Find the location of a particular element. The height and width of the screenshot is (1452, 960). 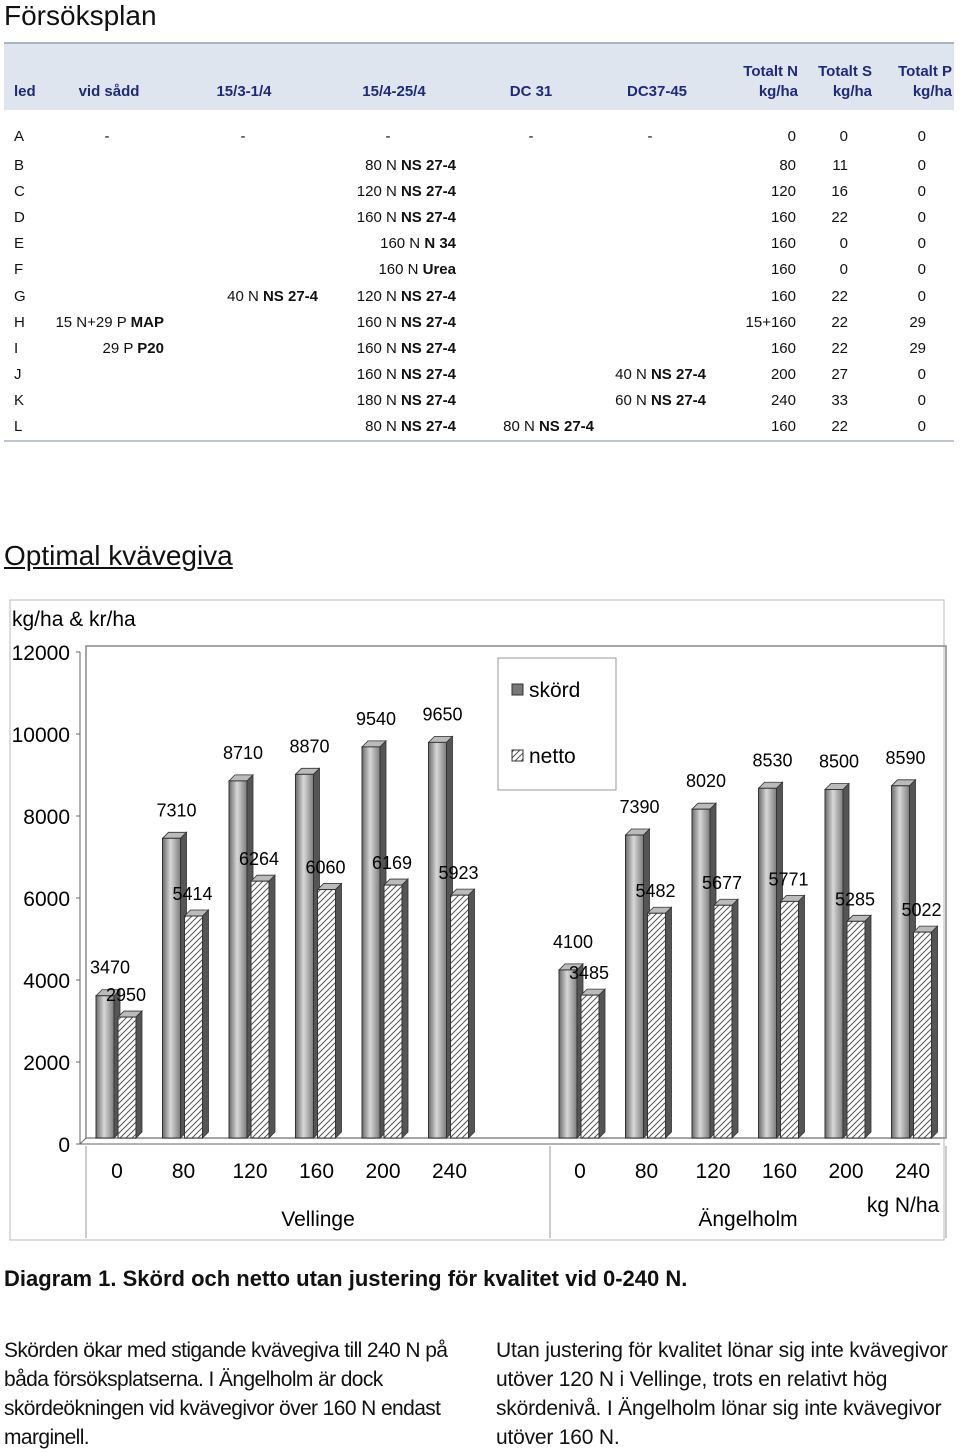

x-axis-label: kg N/ha is located at coordinates (903, 1205).